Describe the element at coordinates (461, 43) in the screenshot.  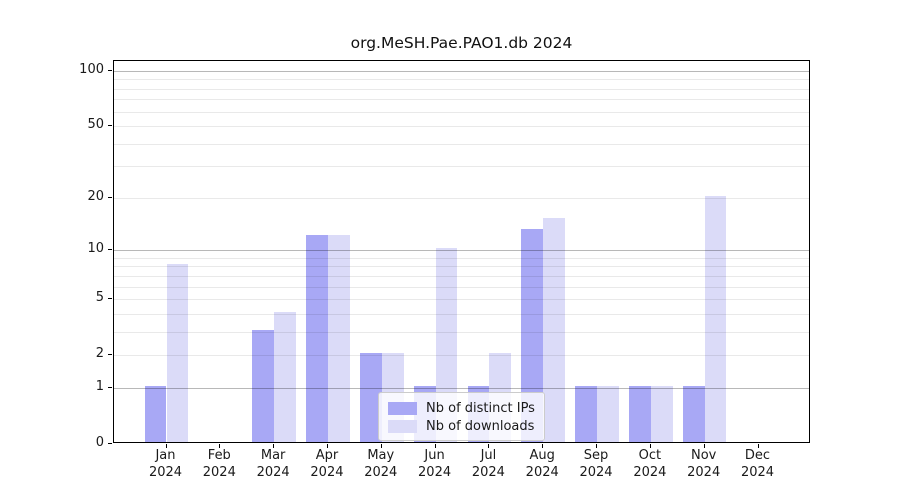
I see `chart-title: org.MeSH.Pae.PAO1.db 2024` at that location.